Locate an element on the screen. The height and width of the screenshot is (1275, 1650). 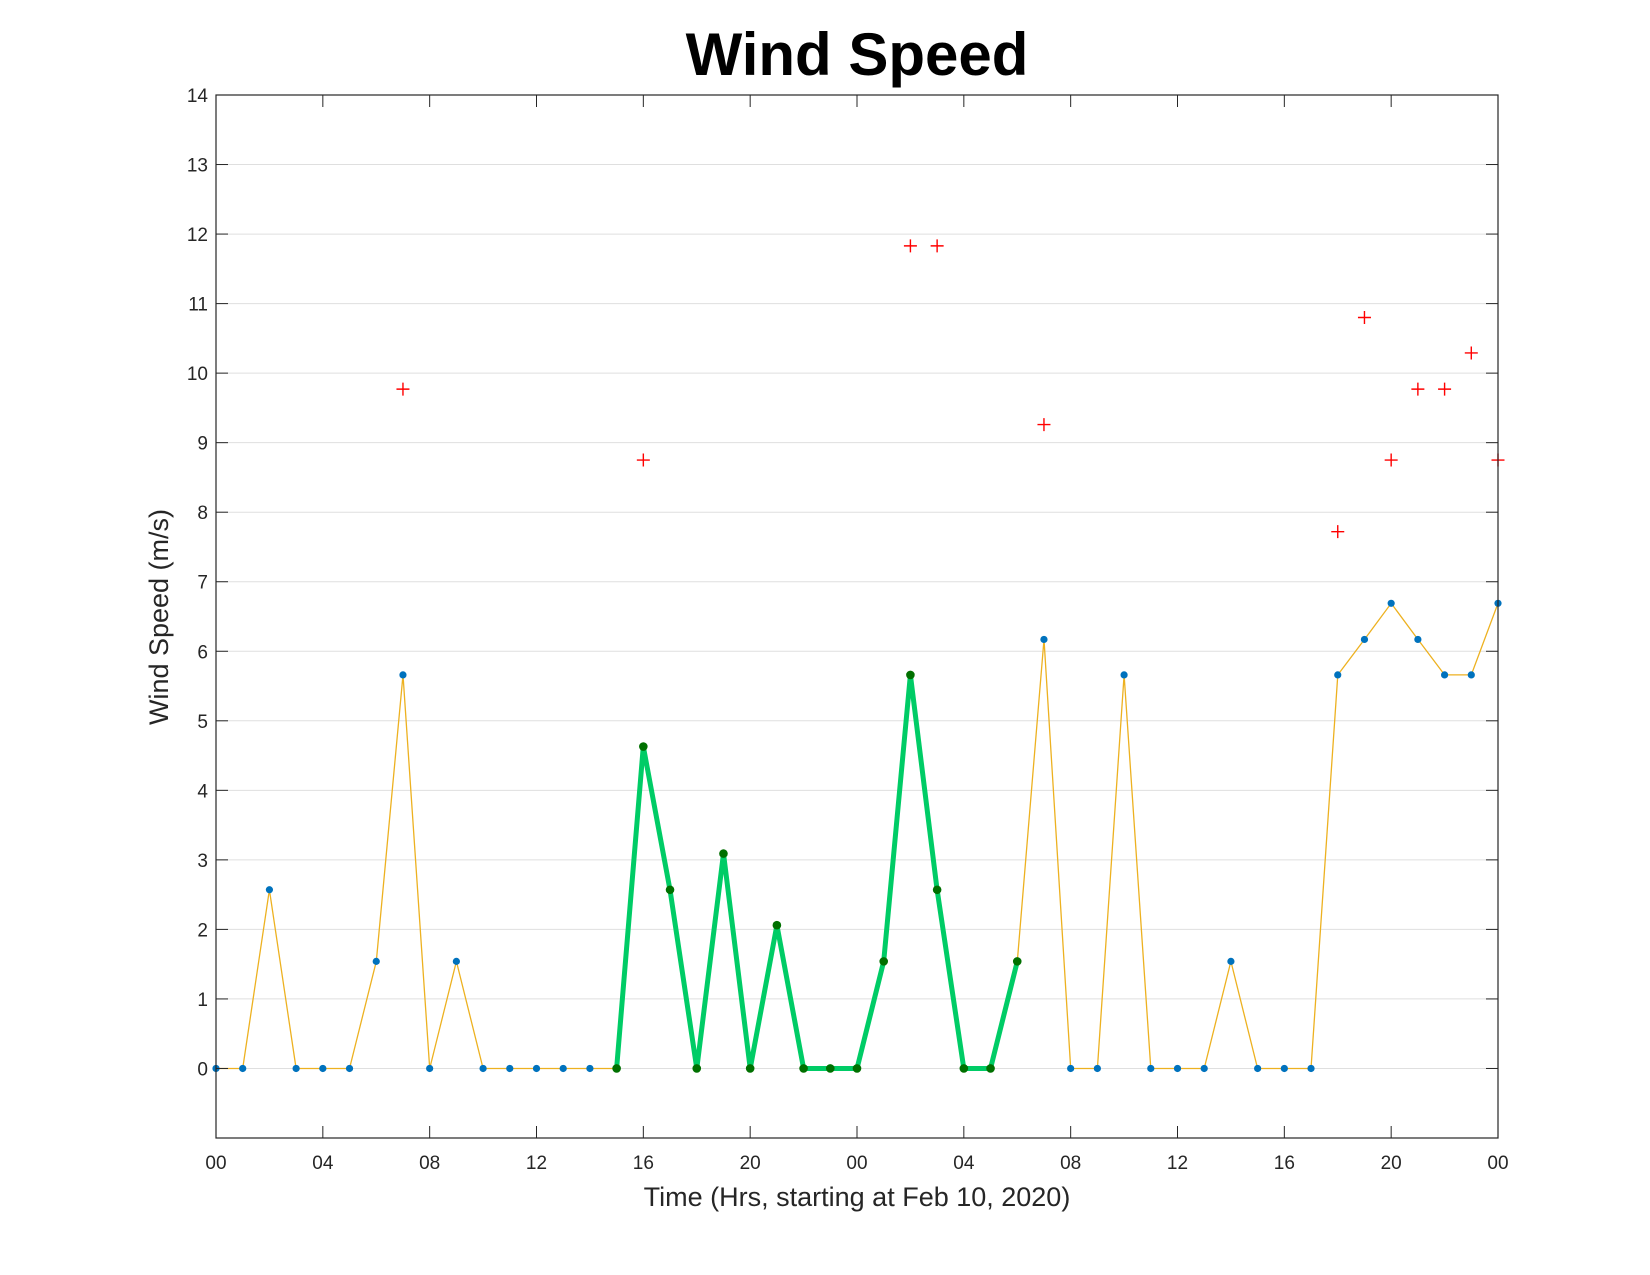
y-tick-label: 11 is located at coordinates (198, 305).